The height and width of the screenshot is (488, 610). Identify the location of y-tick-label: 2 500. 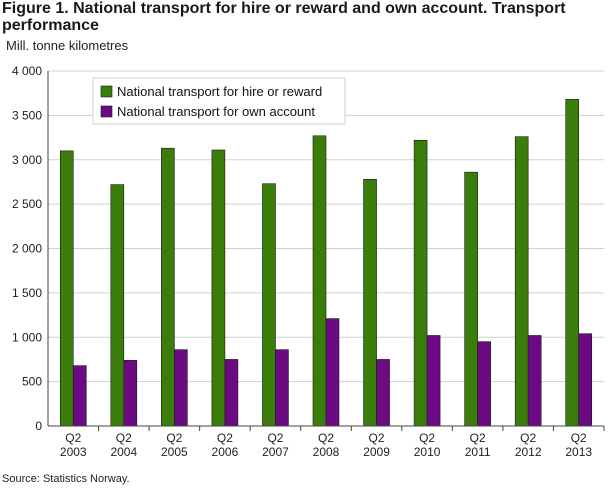
(27, 204).